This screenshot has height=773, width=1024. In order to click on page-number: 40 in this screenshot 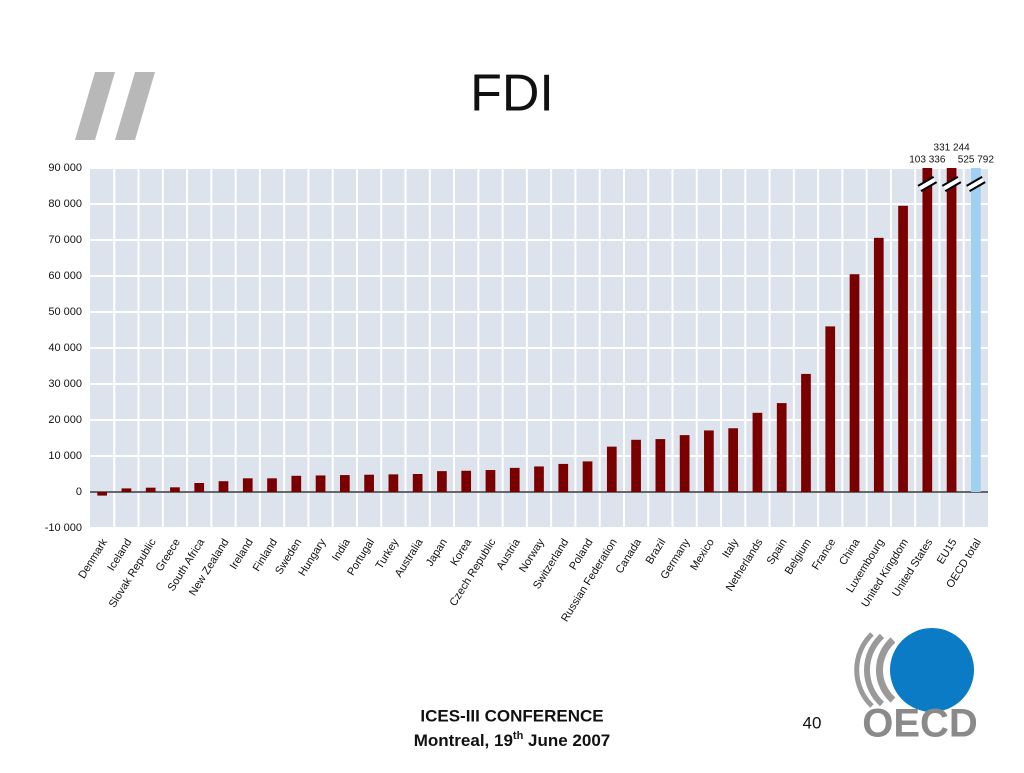, I will do `click(812, 722)`.